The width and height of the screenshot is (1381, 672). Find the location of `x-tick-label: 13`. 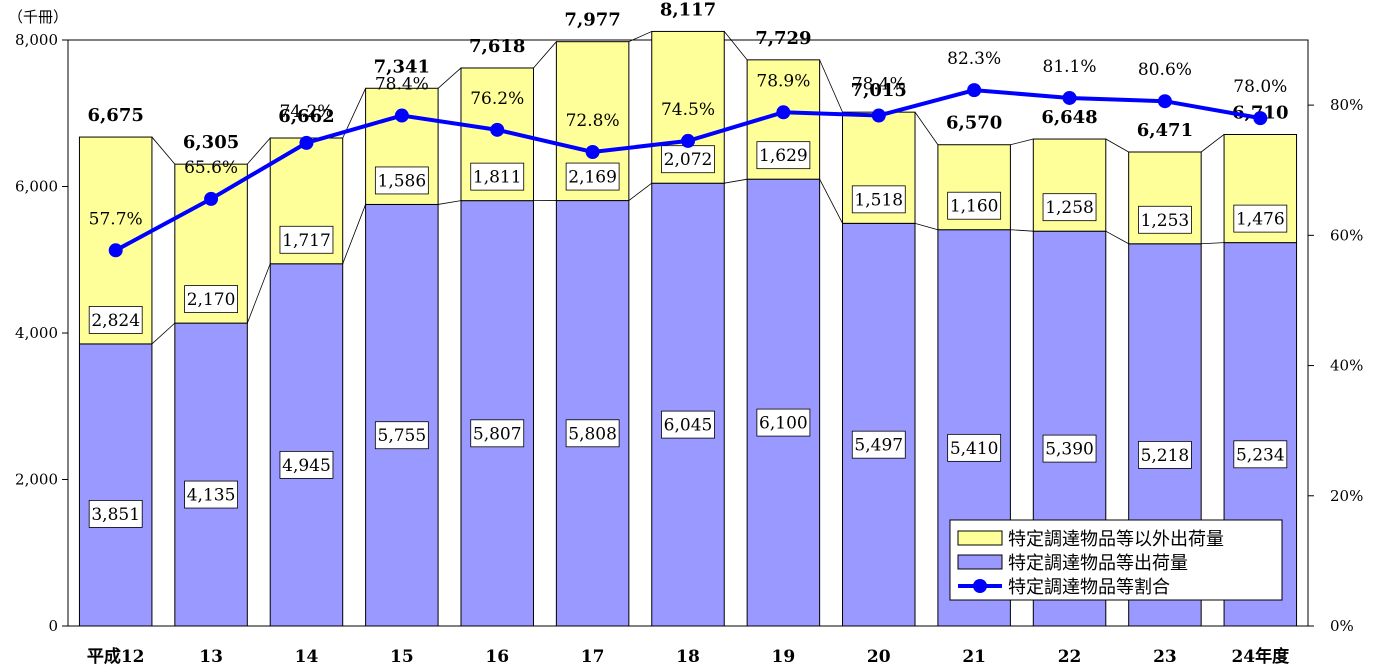

x-tick-label: 13 is located at coordinates (211, 657).